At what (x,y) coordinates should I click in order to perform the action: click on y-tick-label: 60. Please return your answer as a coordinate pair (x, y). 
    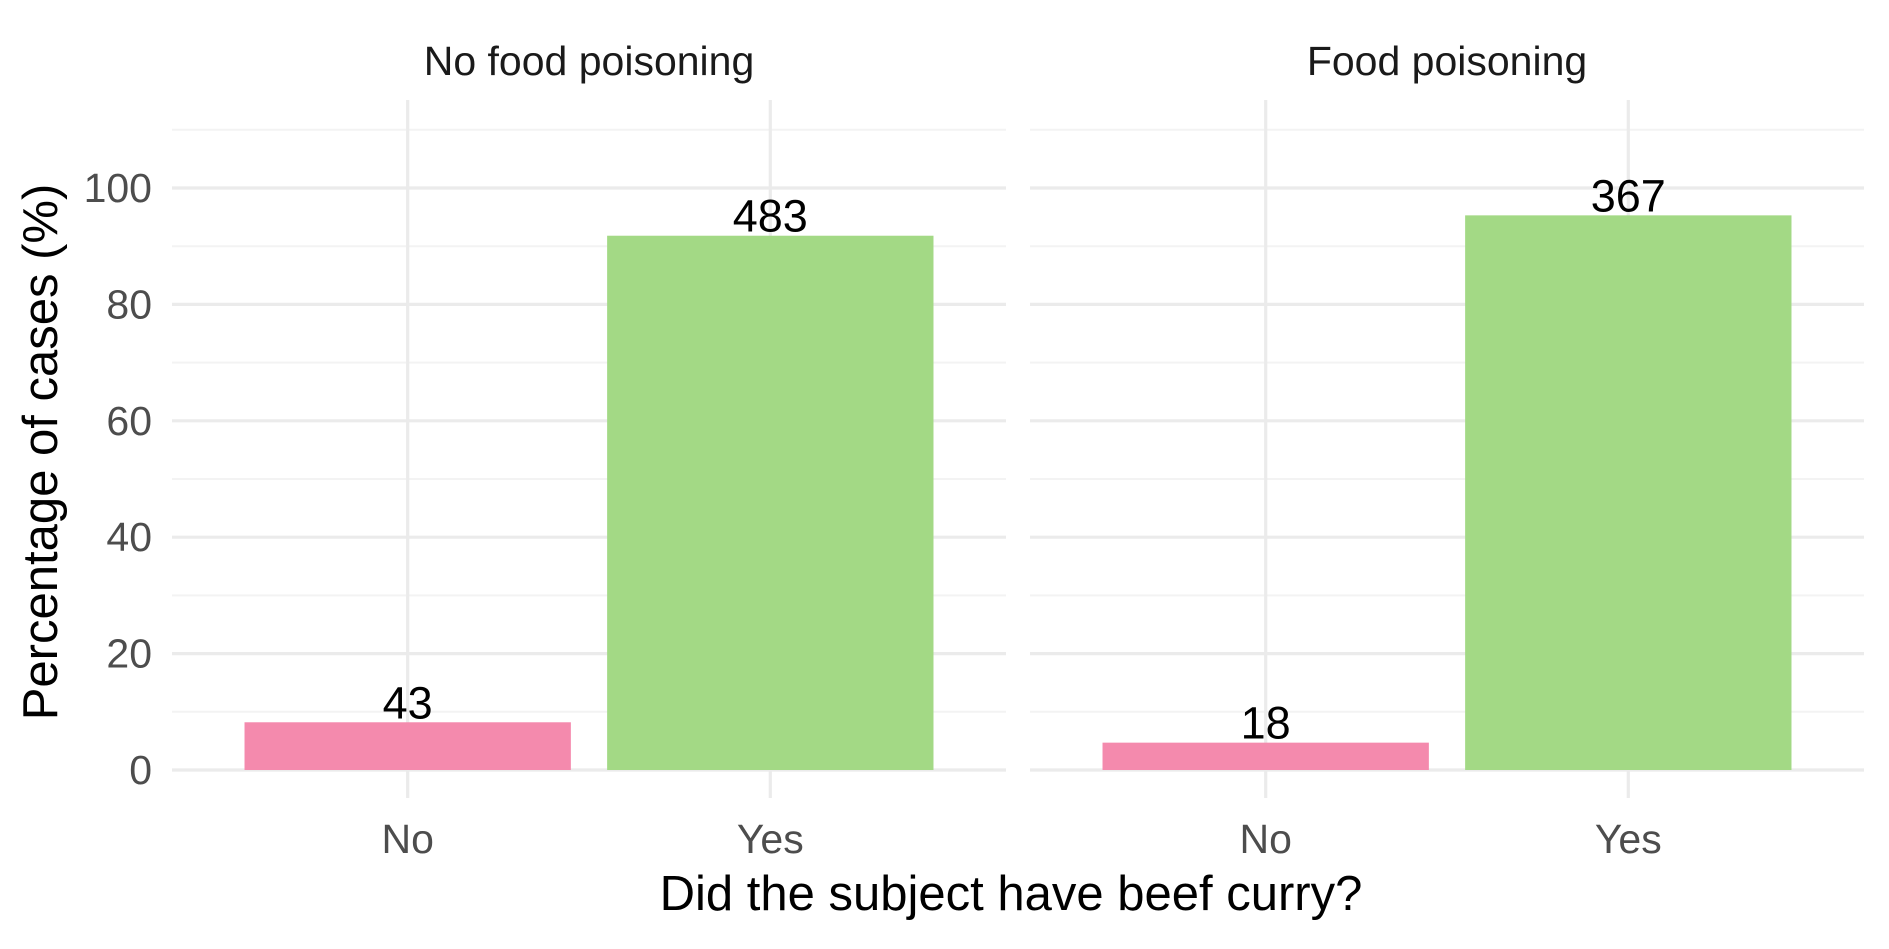
    Looking at the image, I should click on (129, 421).